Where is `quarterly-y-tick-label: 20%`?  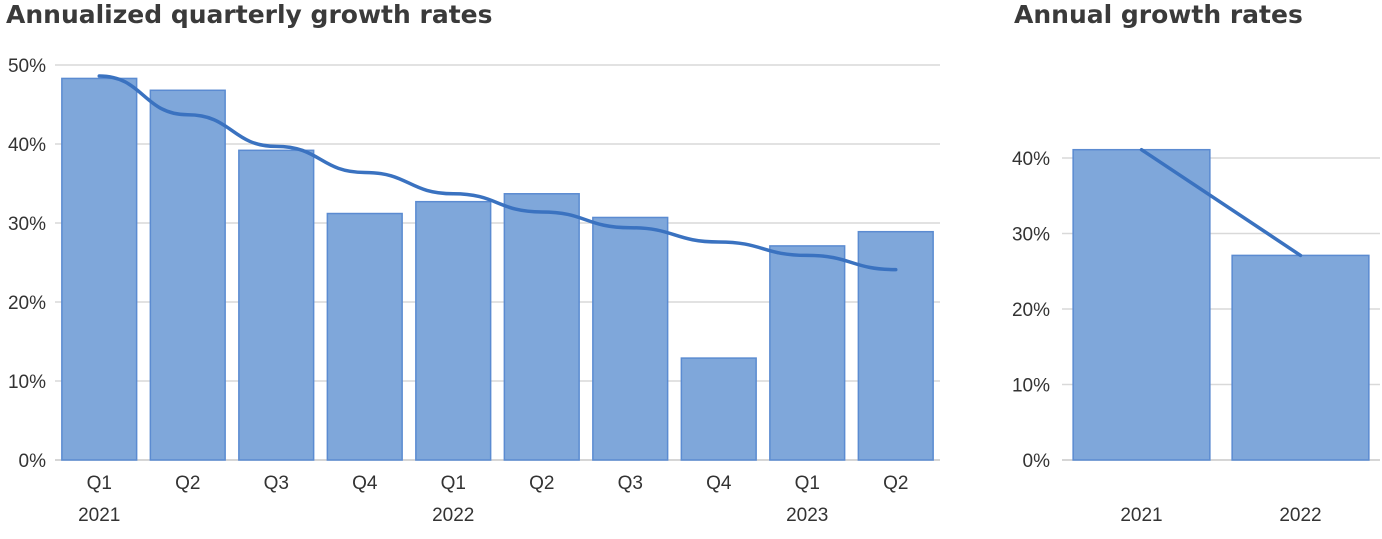
quarterly-y-tick-label: 20% is located at coordinates (27, 303).